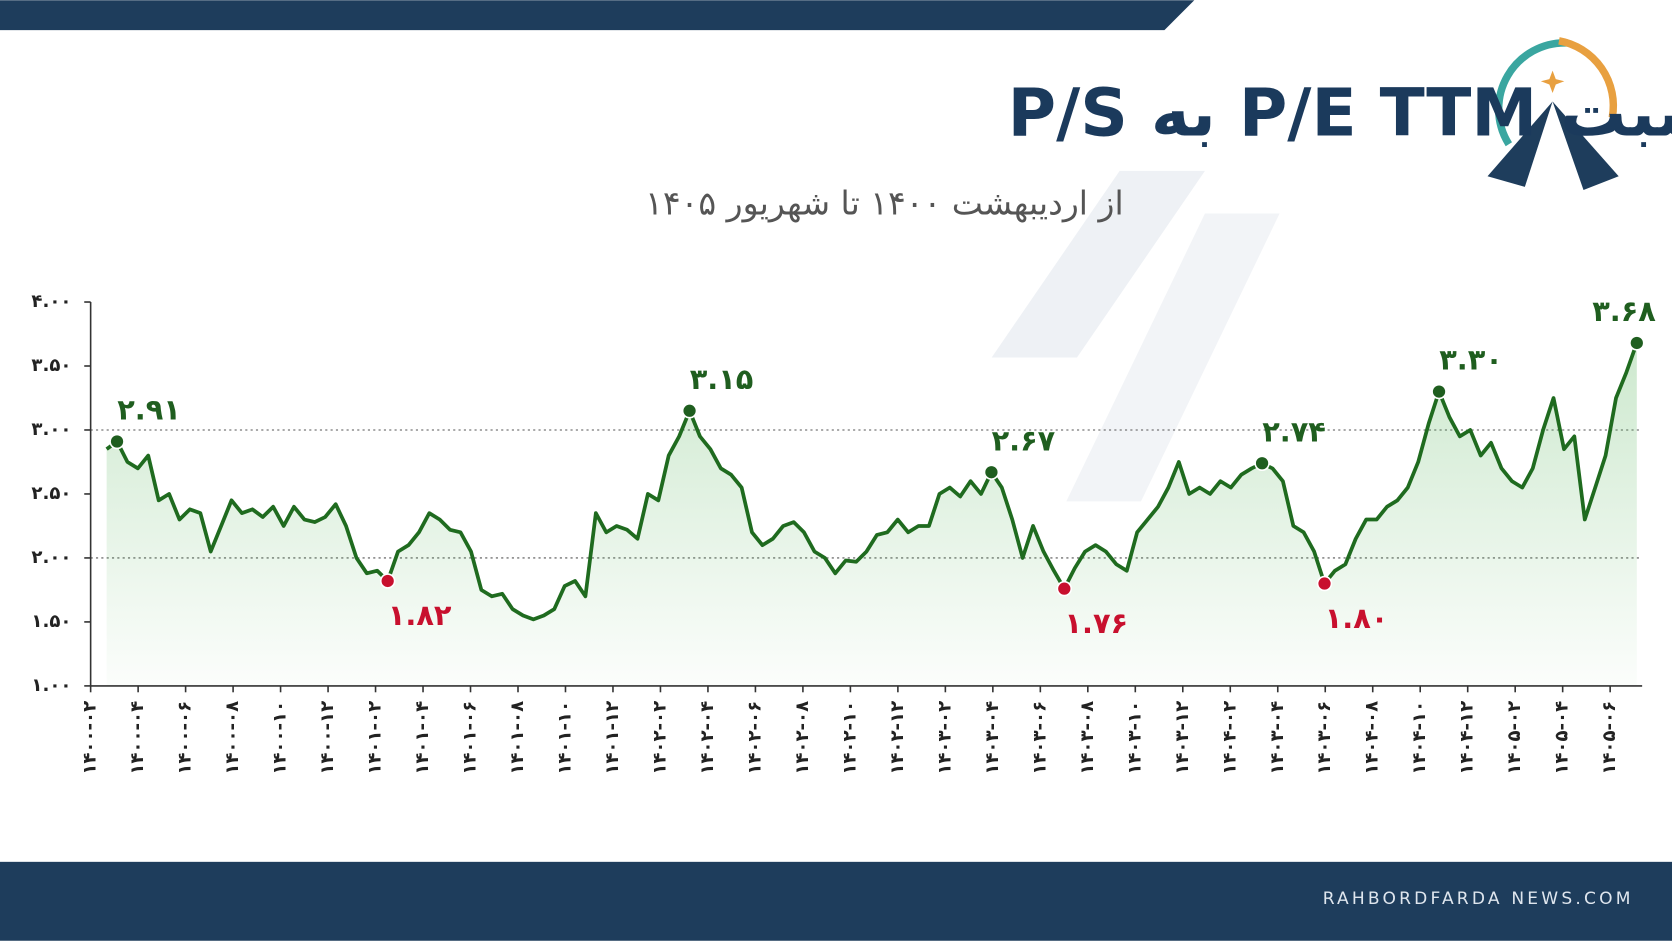 The height and width of the screenshot is (941, 1672). Describe the element at coordinates (51, 429) in the screenshot. I see `y-tick-label: ۳.۰۰` at that location.